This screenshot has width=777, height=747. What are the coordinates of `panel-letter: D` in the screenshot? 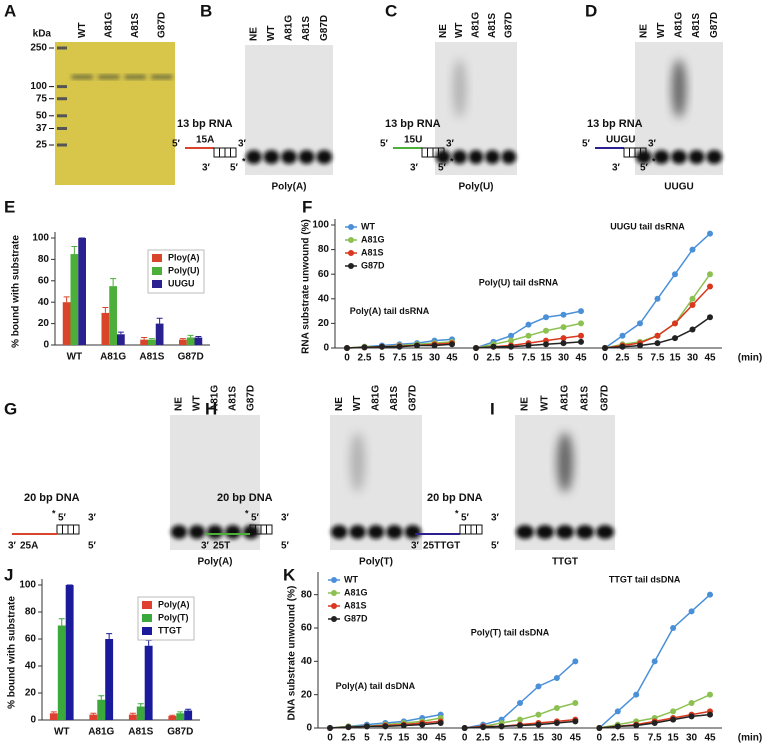 It's located at (591, 10).